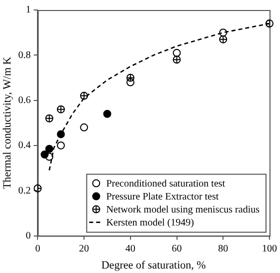 The width and height of the screenshot is (280, 273). I want to click on x-tick-label: 0, so click(37, 248).